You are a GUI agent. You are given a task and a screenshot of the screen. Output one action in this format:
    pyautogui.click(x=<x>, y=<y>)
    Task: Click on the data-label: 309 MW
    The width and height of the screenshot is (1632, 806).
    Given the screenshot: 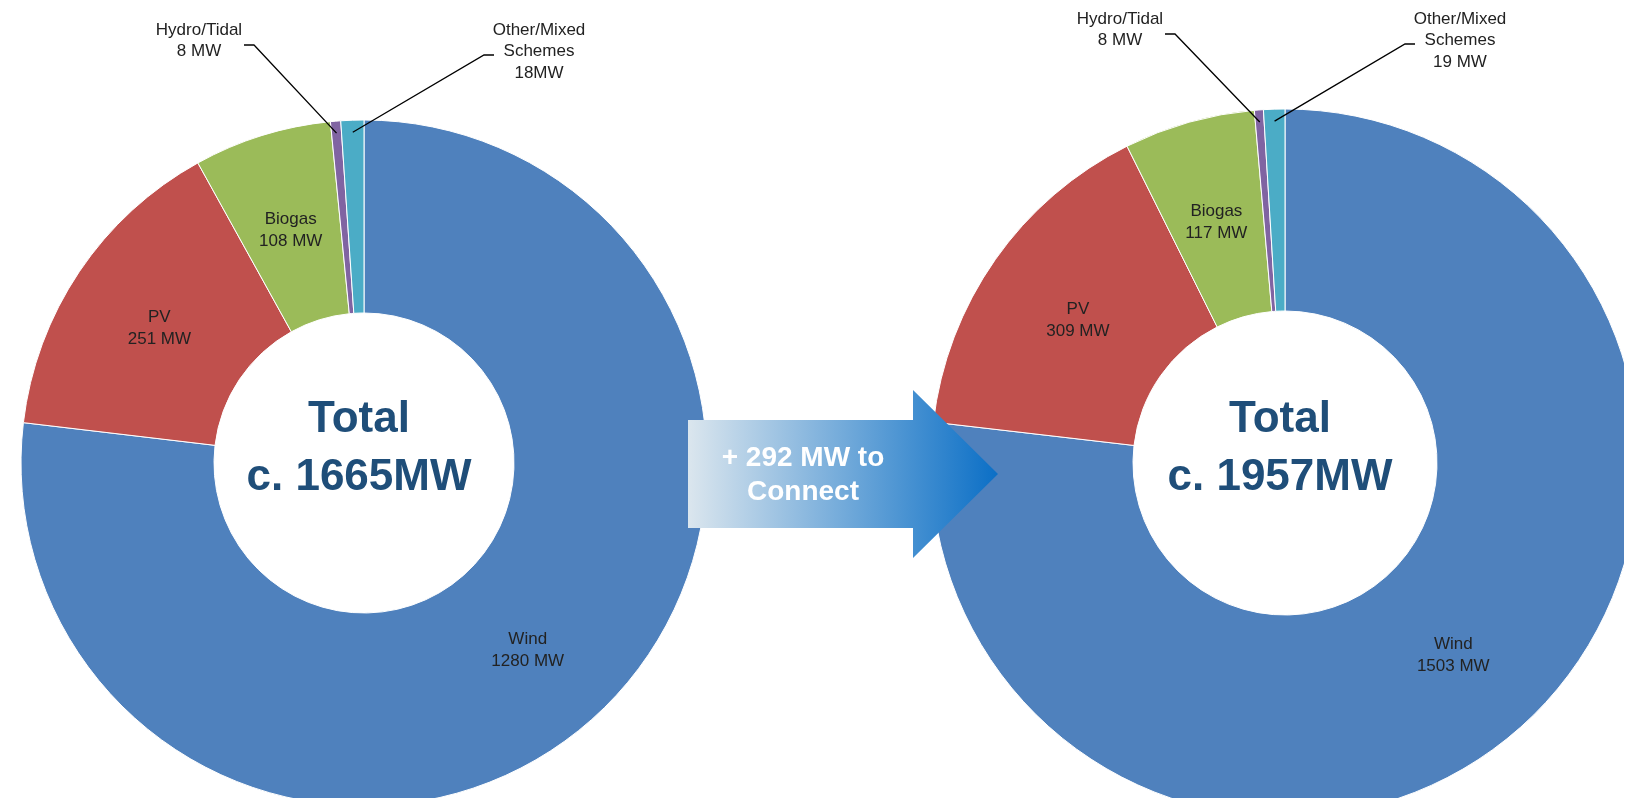 What is the action you would take?
    pyautogui.click(x=1078, y=331)
    